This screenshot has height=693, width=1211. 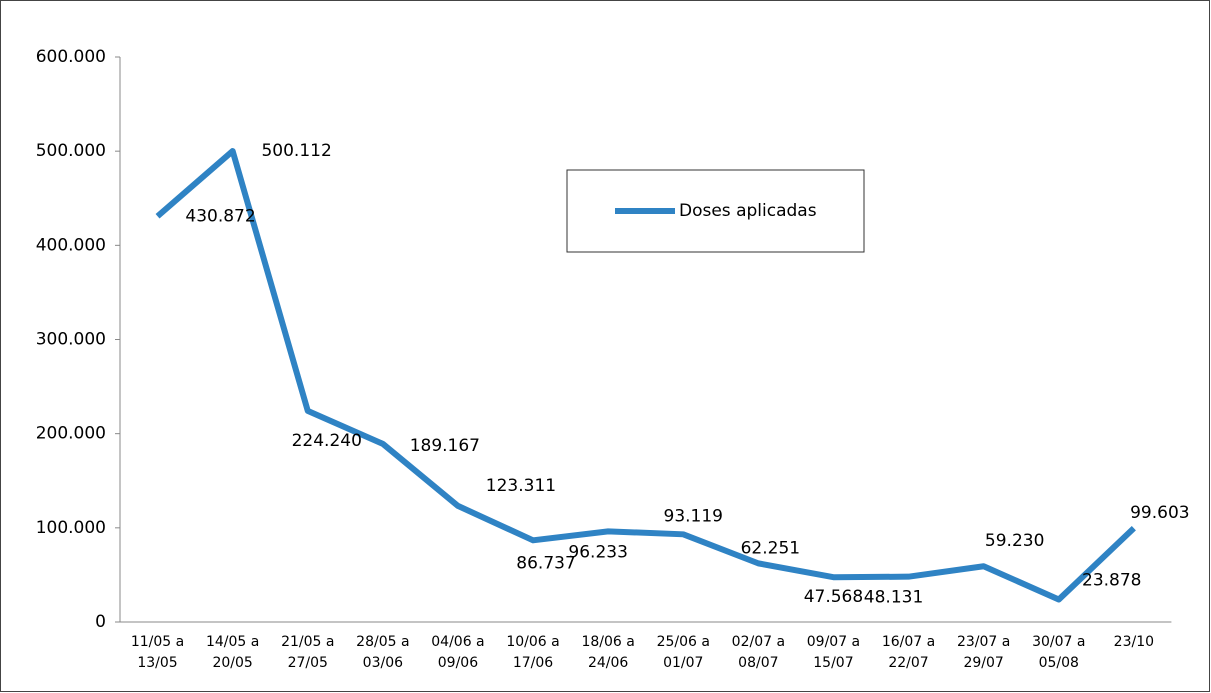 What do you see at coordinates (100, 622) in the screenshot?
I see `y-tick-label: 0` at bounding box center [100, 622].